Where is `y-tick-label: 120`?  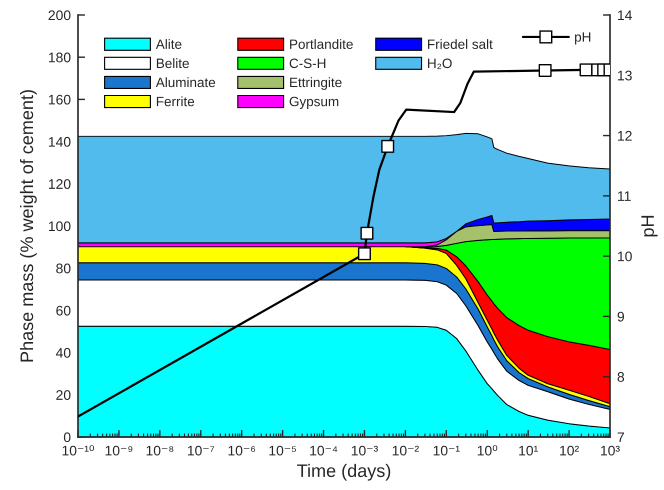
y-tick-label: 120 is located at coordinates (59, 184).